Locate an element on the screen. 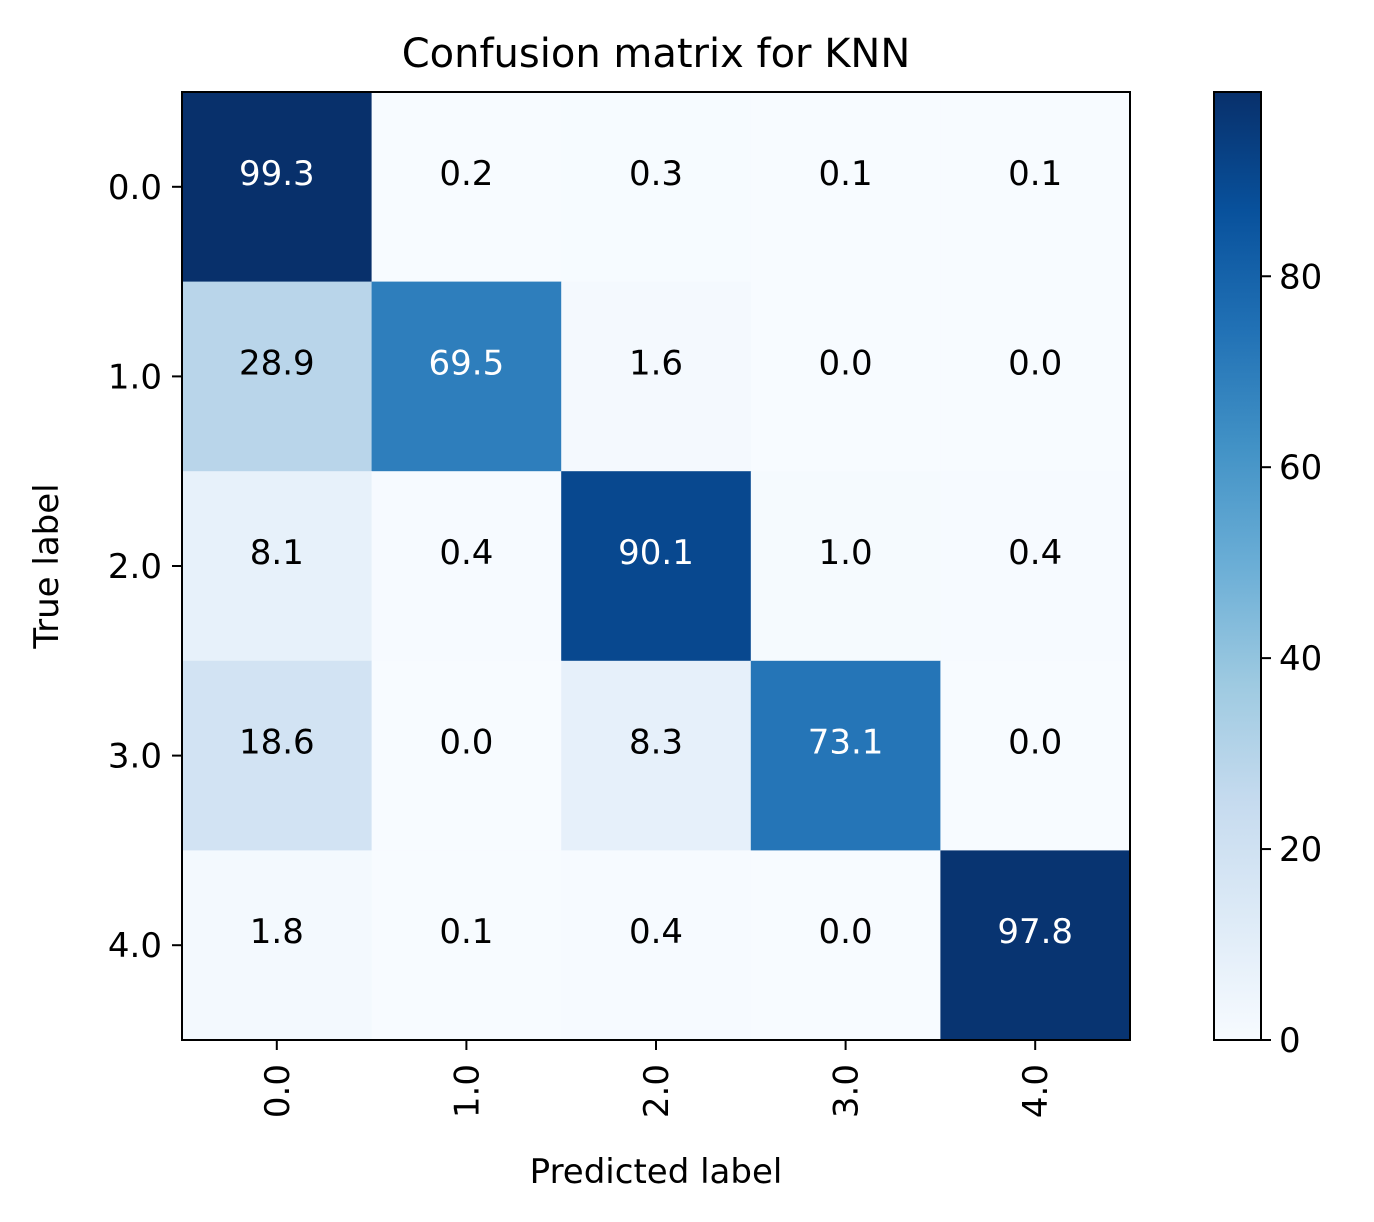 This screenshot has height=1222, width=1374. y-axis-ticks: 0.0 1.0 2.0 3.0 4.0 is located at coordinates (145, 567).